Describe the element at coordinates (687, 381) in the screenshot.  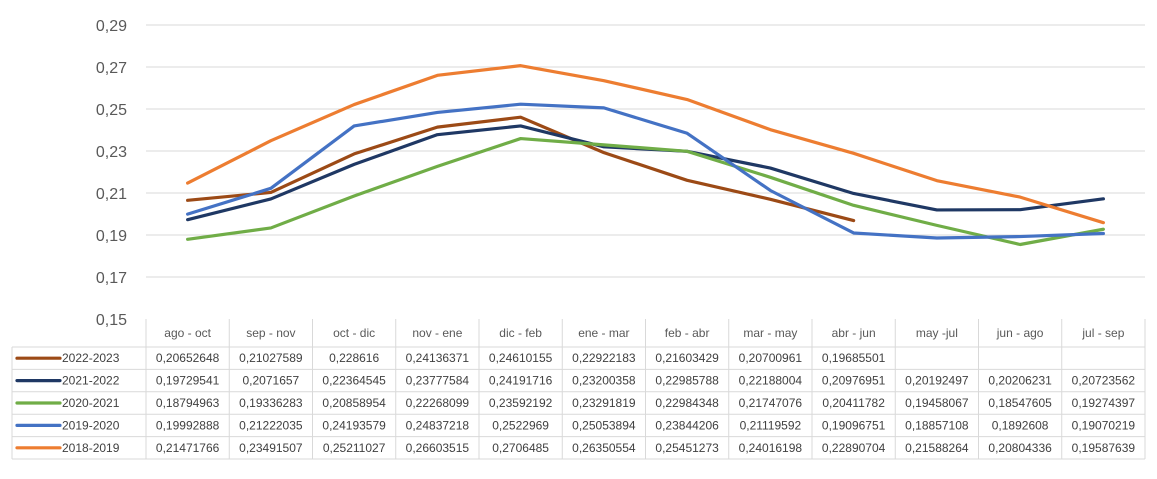
I see `table-cell-value: 0,22985788` at that location.